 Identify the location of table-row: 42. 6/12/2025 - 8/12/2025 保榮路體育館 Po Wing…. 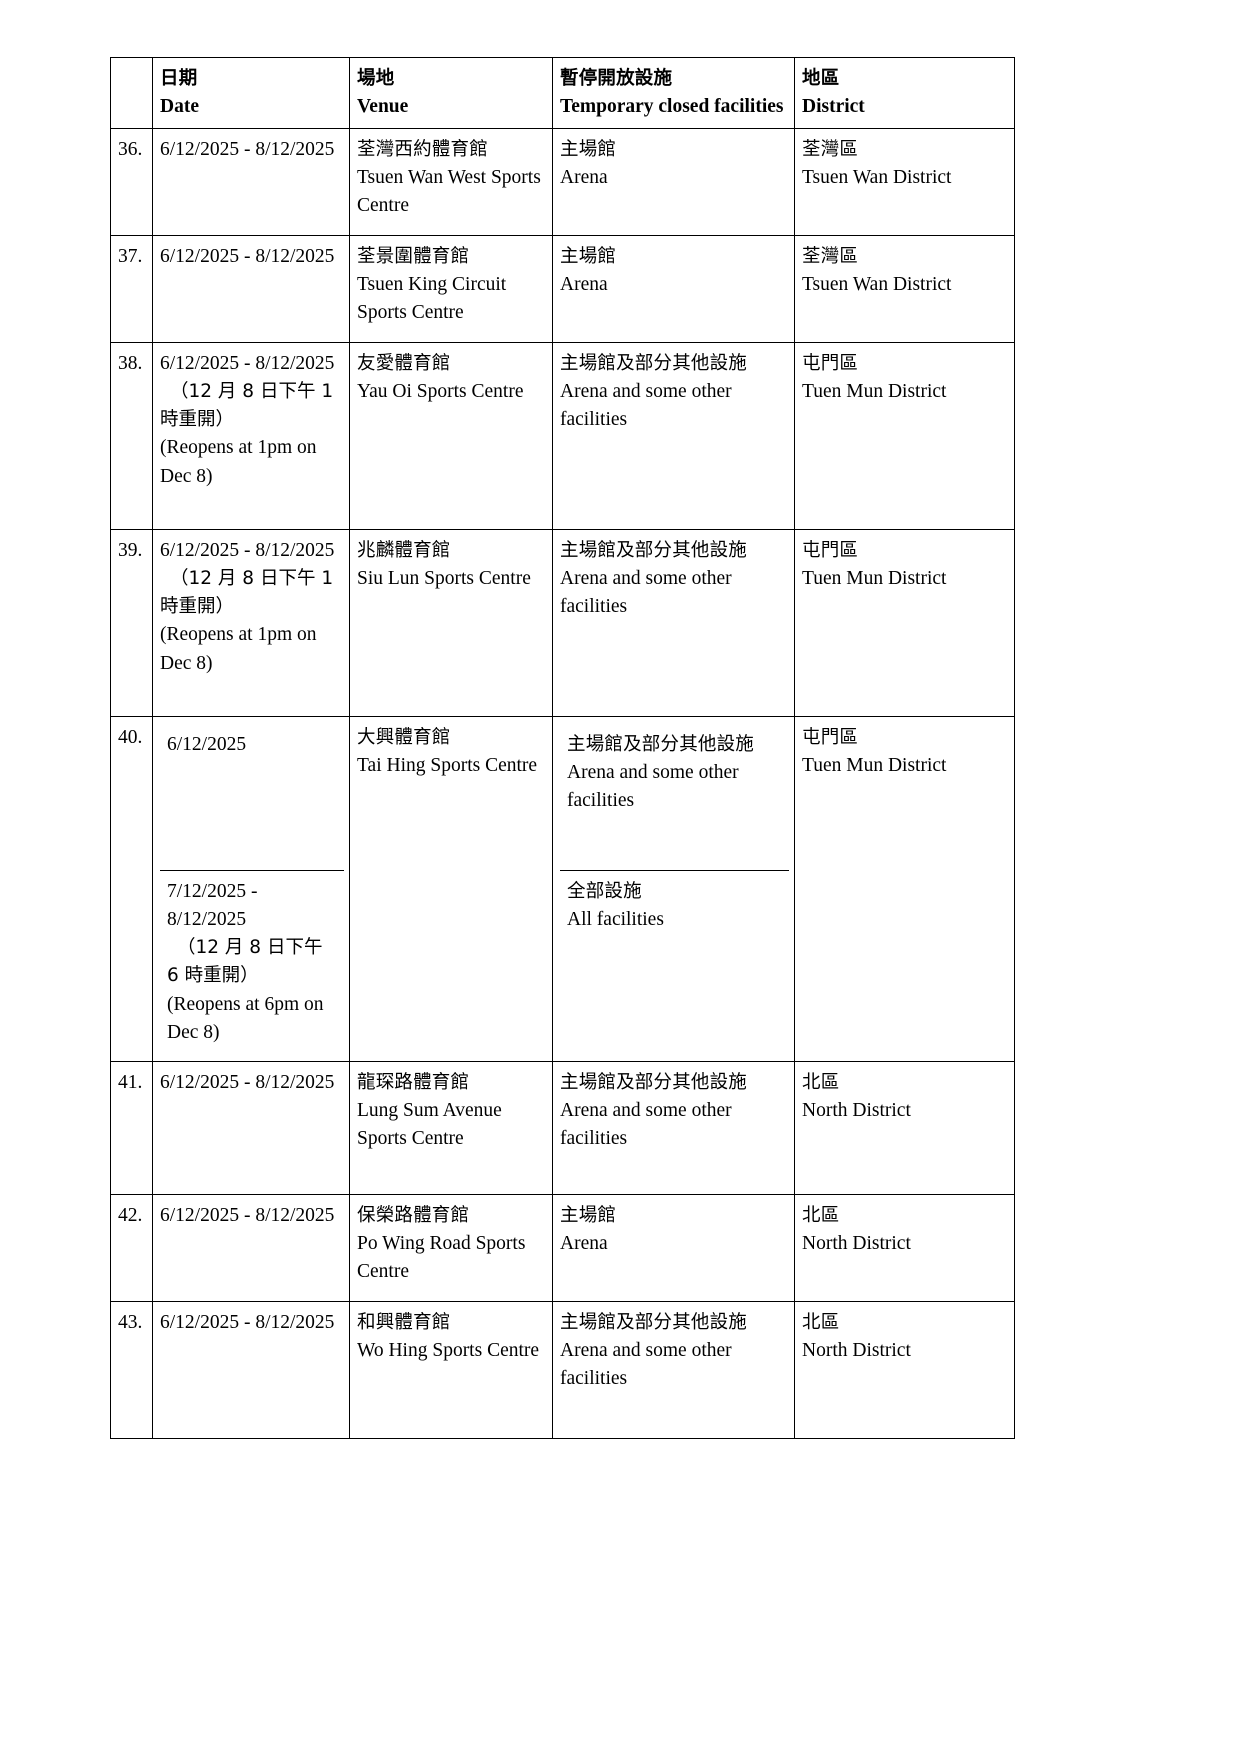
(562, 1247).